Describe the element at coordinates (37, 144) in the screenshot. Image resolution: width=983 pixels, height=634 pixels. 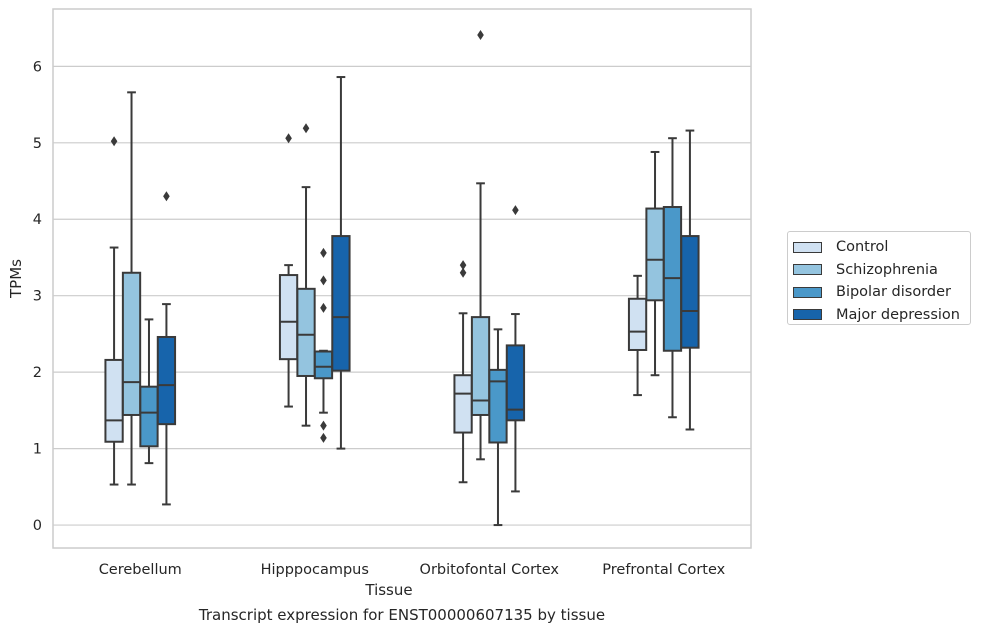
I see `y-tick-label: 5` at that location.